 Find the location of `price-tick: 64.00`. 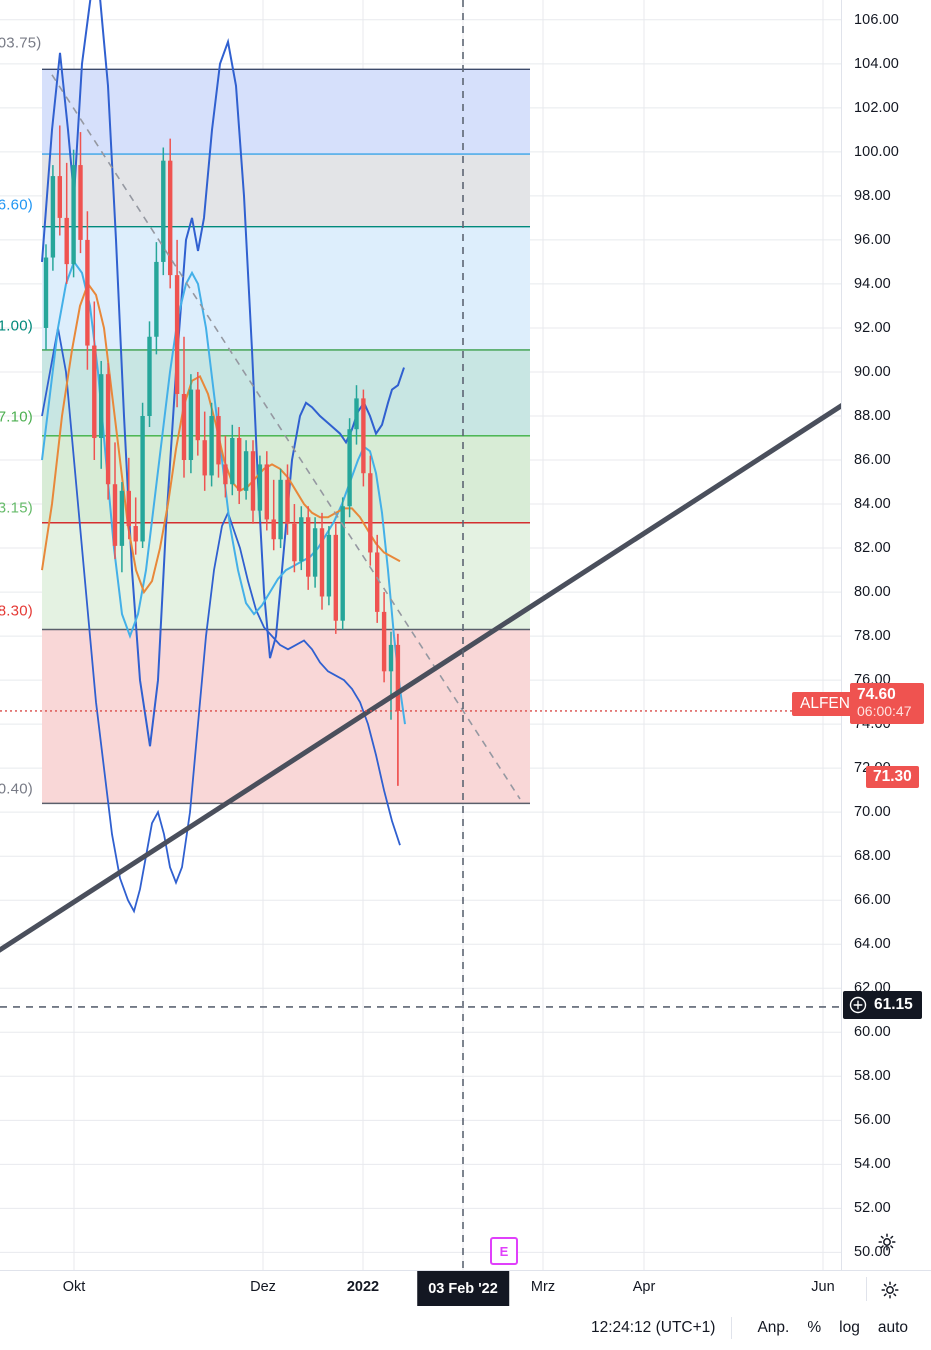

price-tick: 64.00 is located at coordinates (872, 944).